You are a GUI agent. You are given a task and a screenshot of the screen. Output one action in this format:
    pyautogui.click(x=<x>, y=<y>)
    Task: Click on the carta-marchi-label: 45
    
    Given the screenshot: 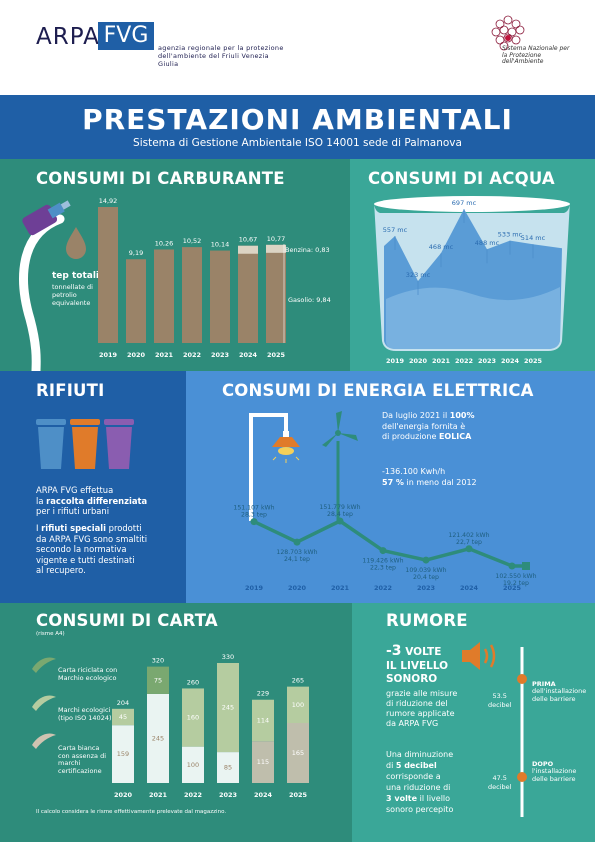 What is the action you would take?
    pyautogui.click(x=123, y=717)
    